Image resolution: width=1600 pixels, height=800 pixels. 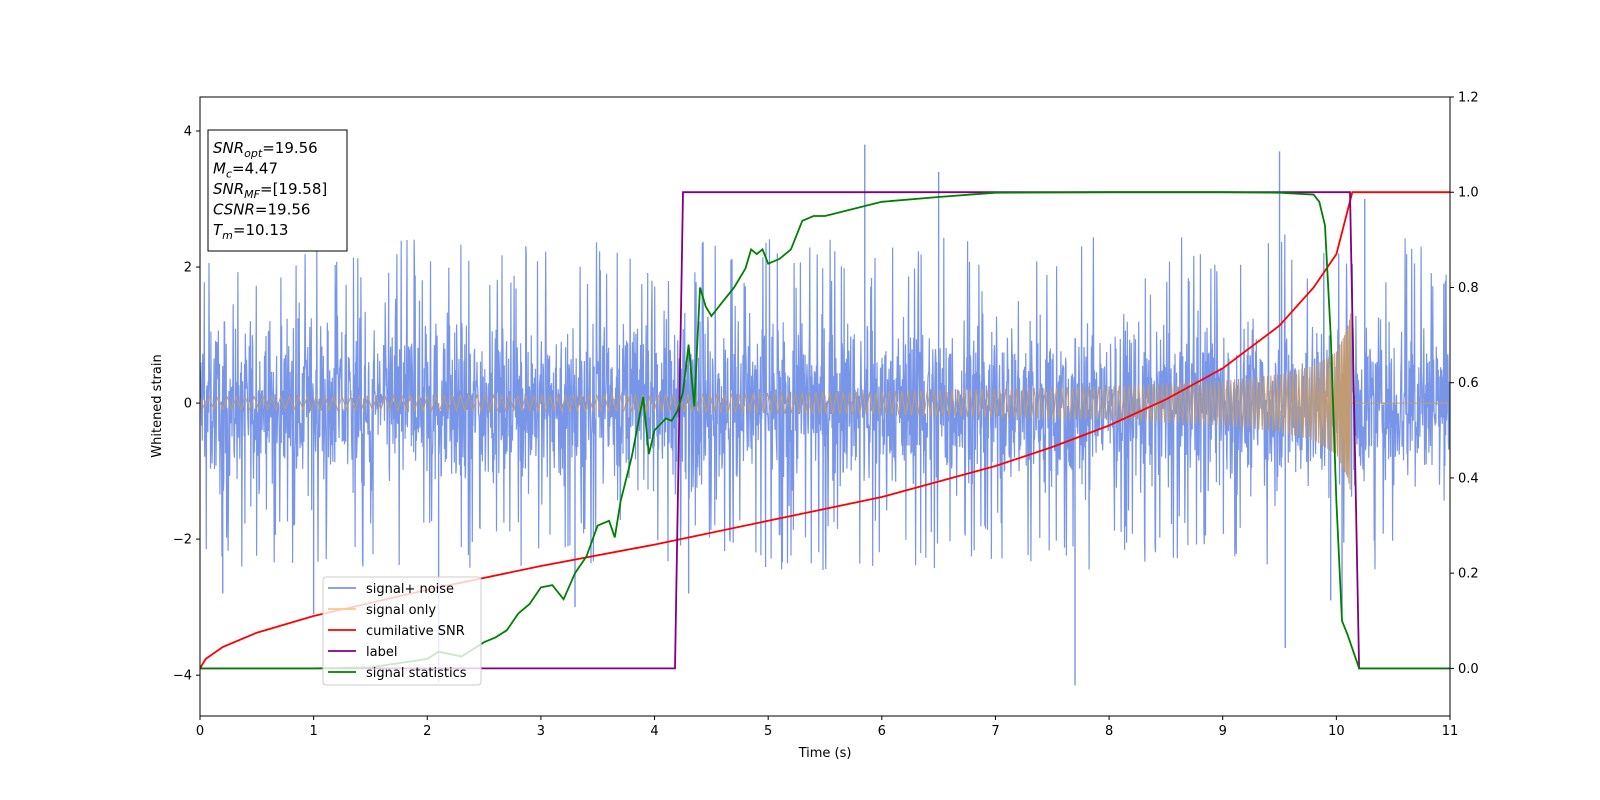 I want to click on x-tick-label-11: 11, so click(x=1450, y=731).